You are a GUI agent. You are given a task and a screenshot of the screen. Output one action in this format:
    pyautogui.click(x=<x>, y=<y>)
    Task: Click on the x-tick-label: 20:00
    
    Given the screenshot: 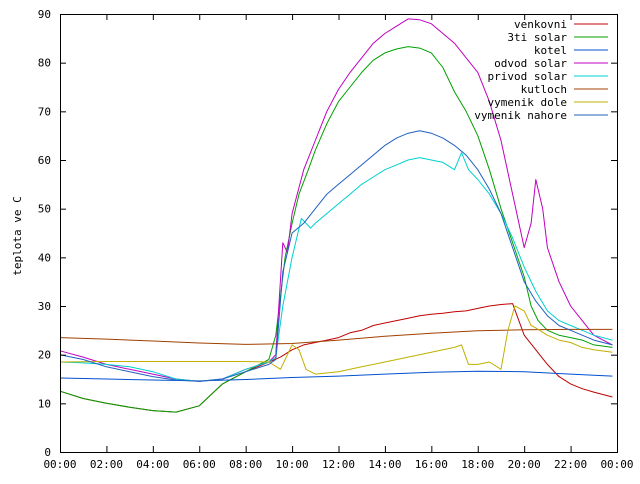 What is the action you would take?
    pyautogui.click(x=524, y=464)
    